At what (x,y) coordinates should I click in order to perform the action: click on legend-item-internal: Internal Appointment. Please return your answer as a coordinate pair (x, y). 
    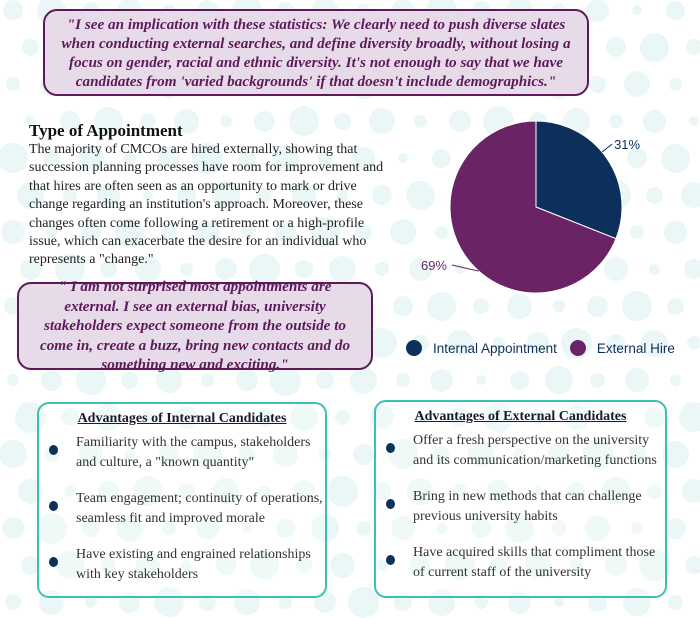
    Looking at the image, I should click on (481, 348).